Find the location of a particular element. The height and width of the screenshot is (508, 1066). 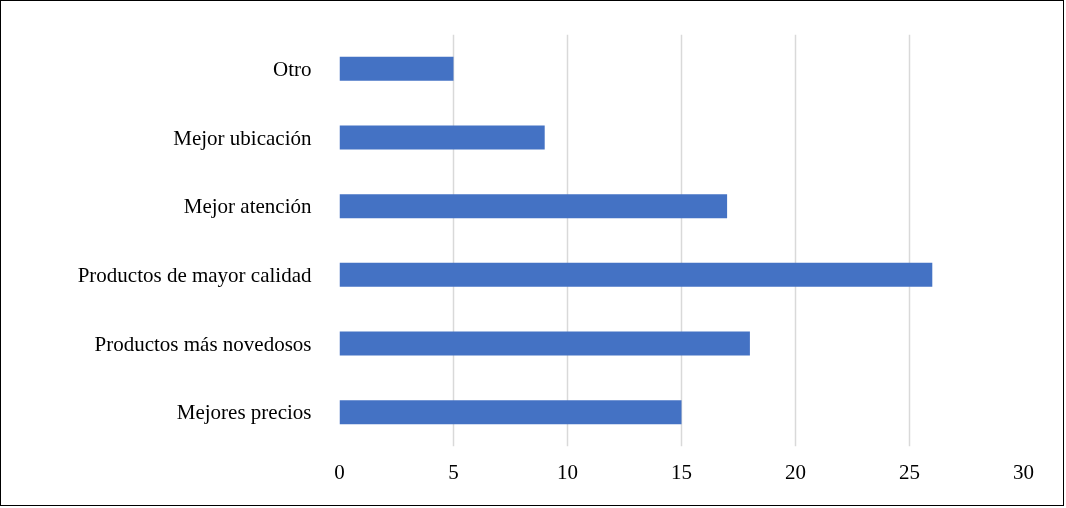

x-tick-label: 10 is located at coordinates (567, 471).